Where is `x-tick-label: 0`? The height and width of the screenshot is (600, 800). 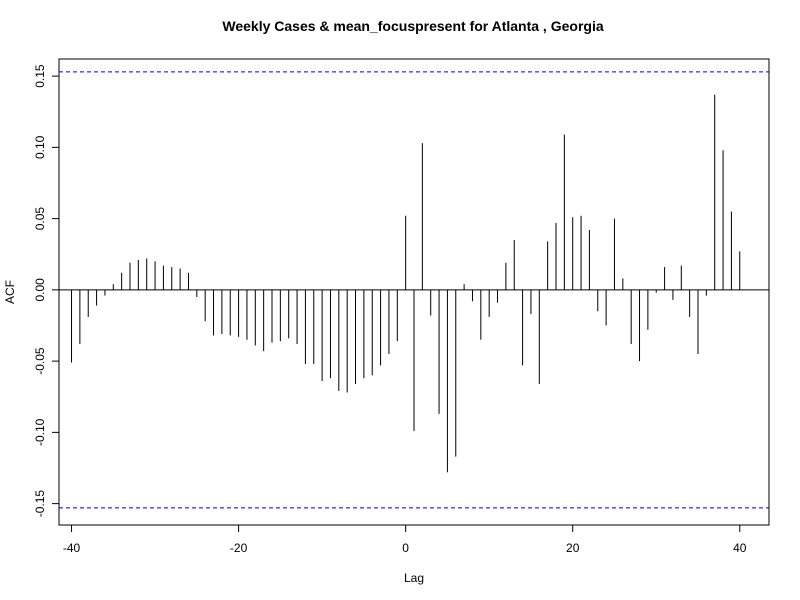 x-tick-label: 0 is located at coordinates (405, 548).